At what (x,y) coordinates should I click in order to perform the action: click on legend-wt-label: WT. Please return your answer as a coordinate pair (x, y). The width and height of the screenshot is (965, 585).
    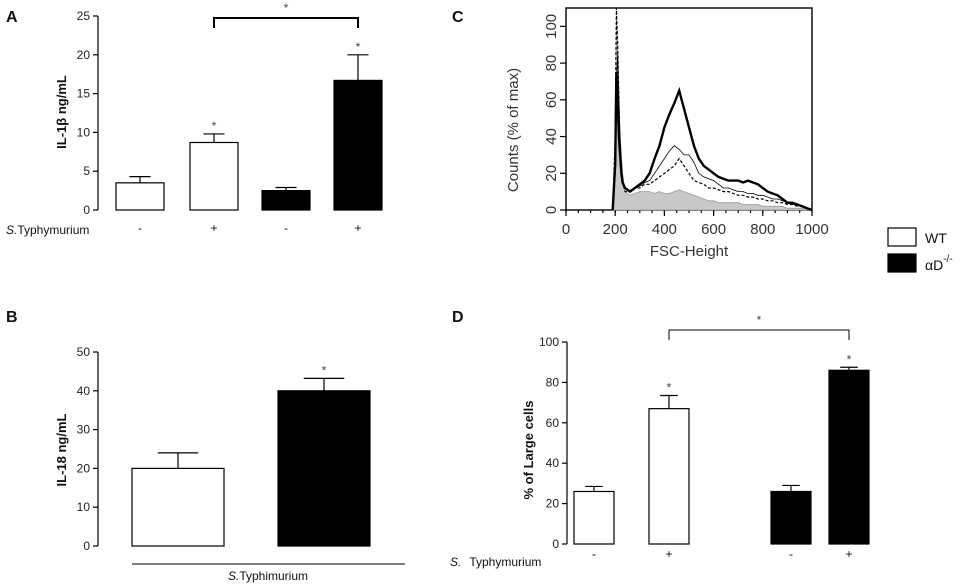
    Looking at the image, I should click on (936, 238).